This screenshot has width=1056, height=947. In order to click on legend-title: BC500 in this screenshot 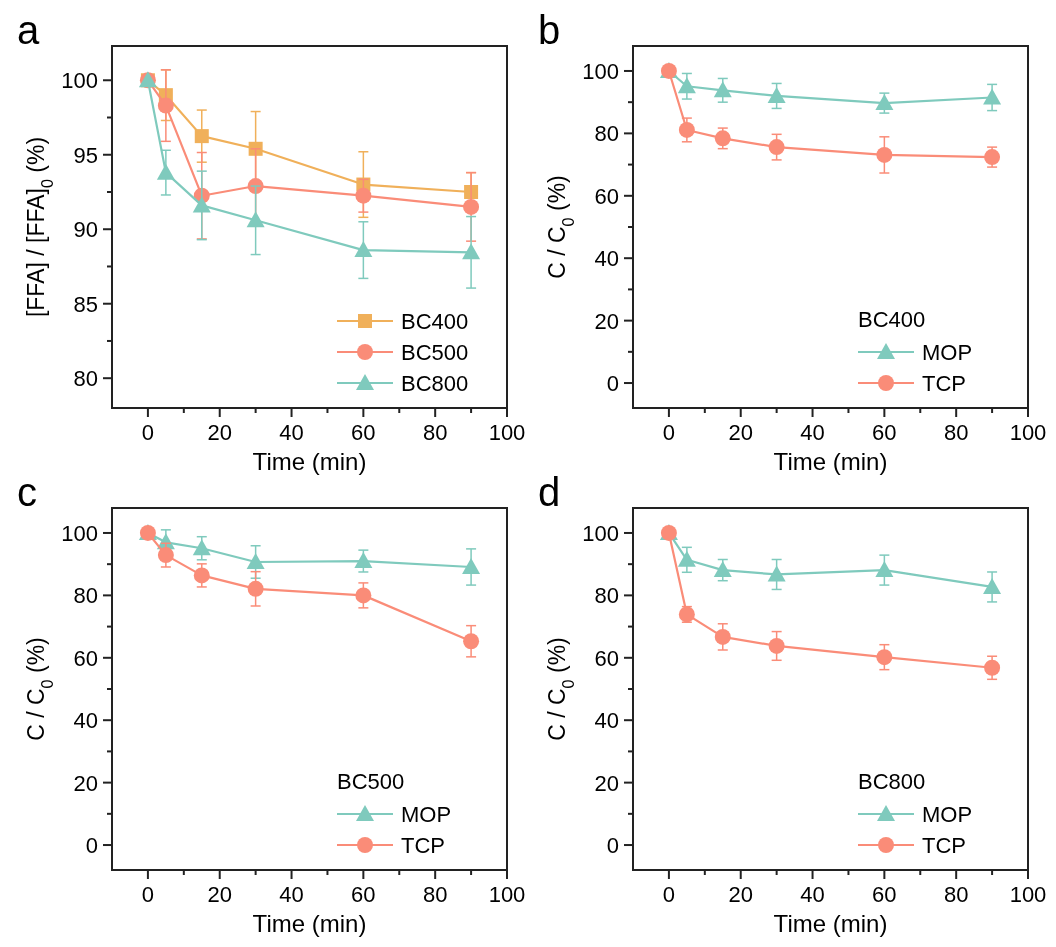, I will do `click(371, 781)`.